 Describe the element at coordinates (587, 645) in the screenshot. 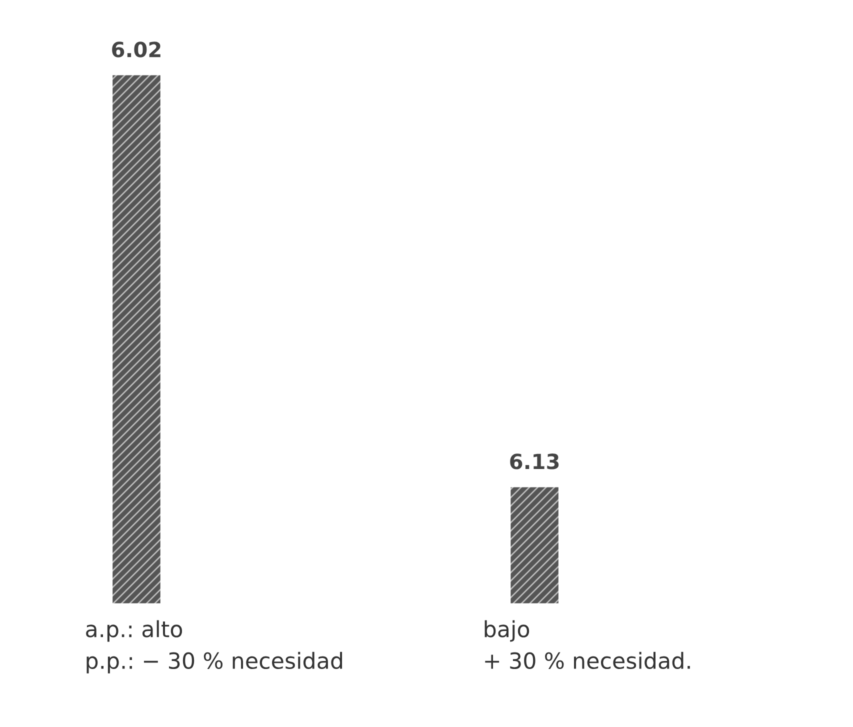

I see `x-tick-label: bajo + 30 % necesidad.` at that location.